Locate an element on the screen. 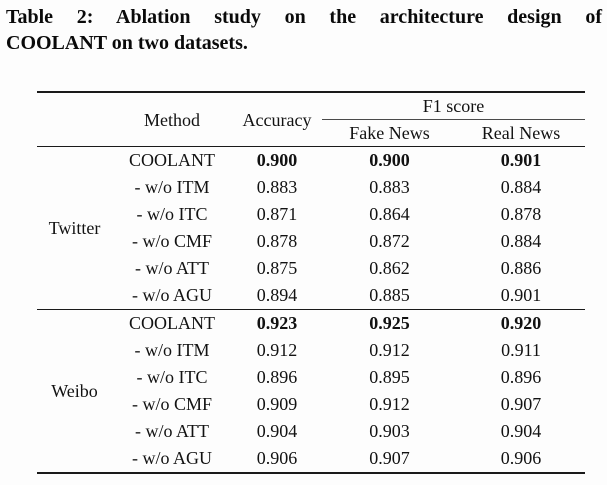 Image resolution: width=607 pixels, height=485 pixels. cell-accuracy: 0.875 is located at coordinates (277, 268).